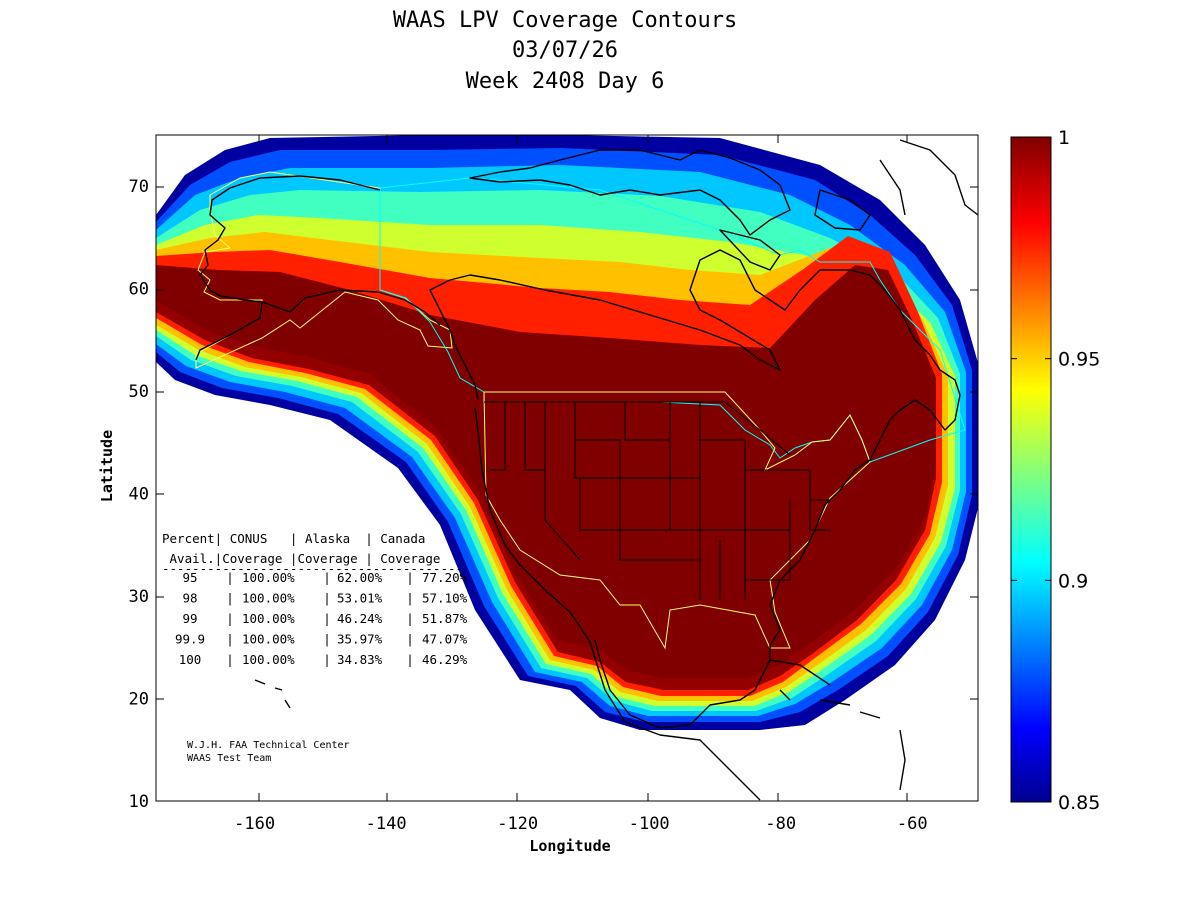  What do you see at coordinates (268, 745) in the screenshot?
I see `credit-line-1: W.J.H. FAA Technical Center` at bounding box center [268, 745].